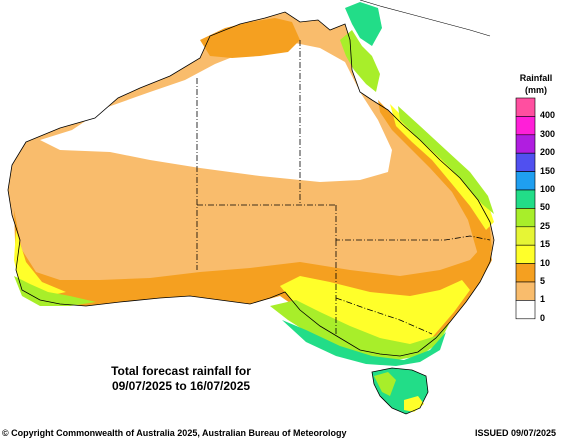  What do you see at coordinates (515, 433) in the screenshot?
I see `issued-date: ISSUED 09/07/2025` at bounding box center [515, 433].